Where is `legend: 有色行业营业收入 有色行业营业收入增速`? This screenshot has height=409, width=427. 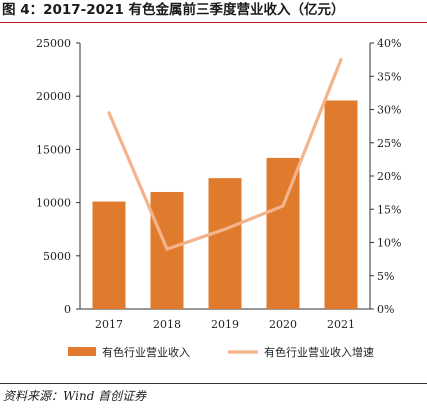
legend: 有色行业营业收入 有色行业营业收入增速 is located at coordinates (221, 352).